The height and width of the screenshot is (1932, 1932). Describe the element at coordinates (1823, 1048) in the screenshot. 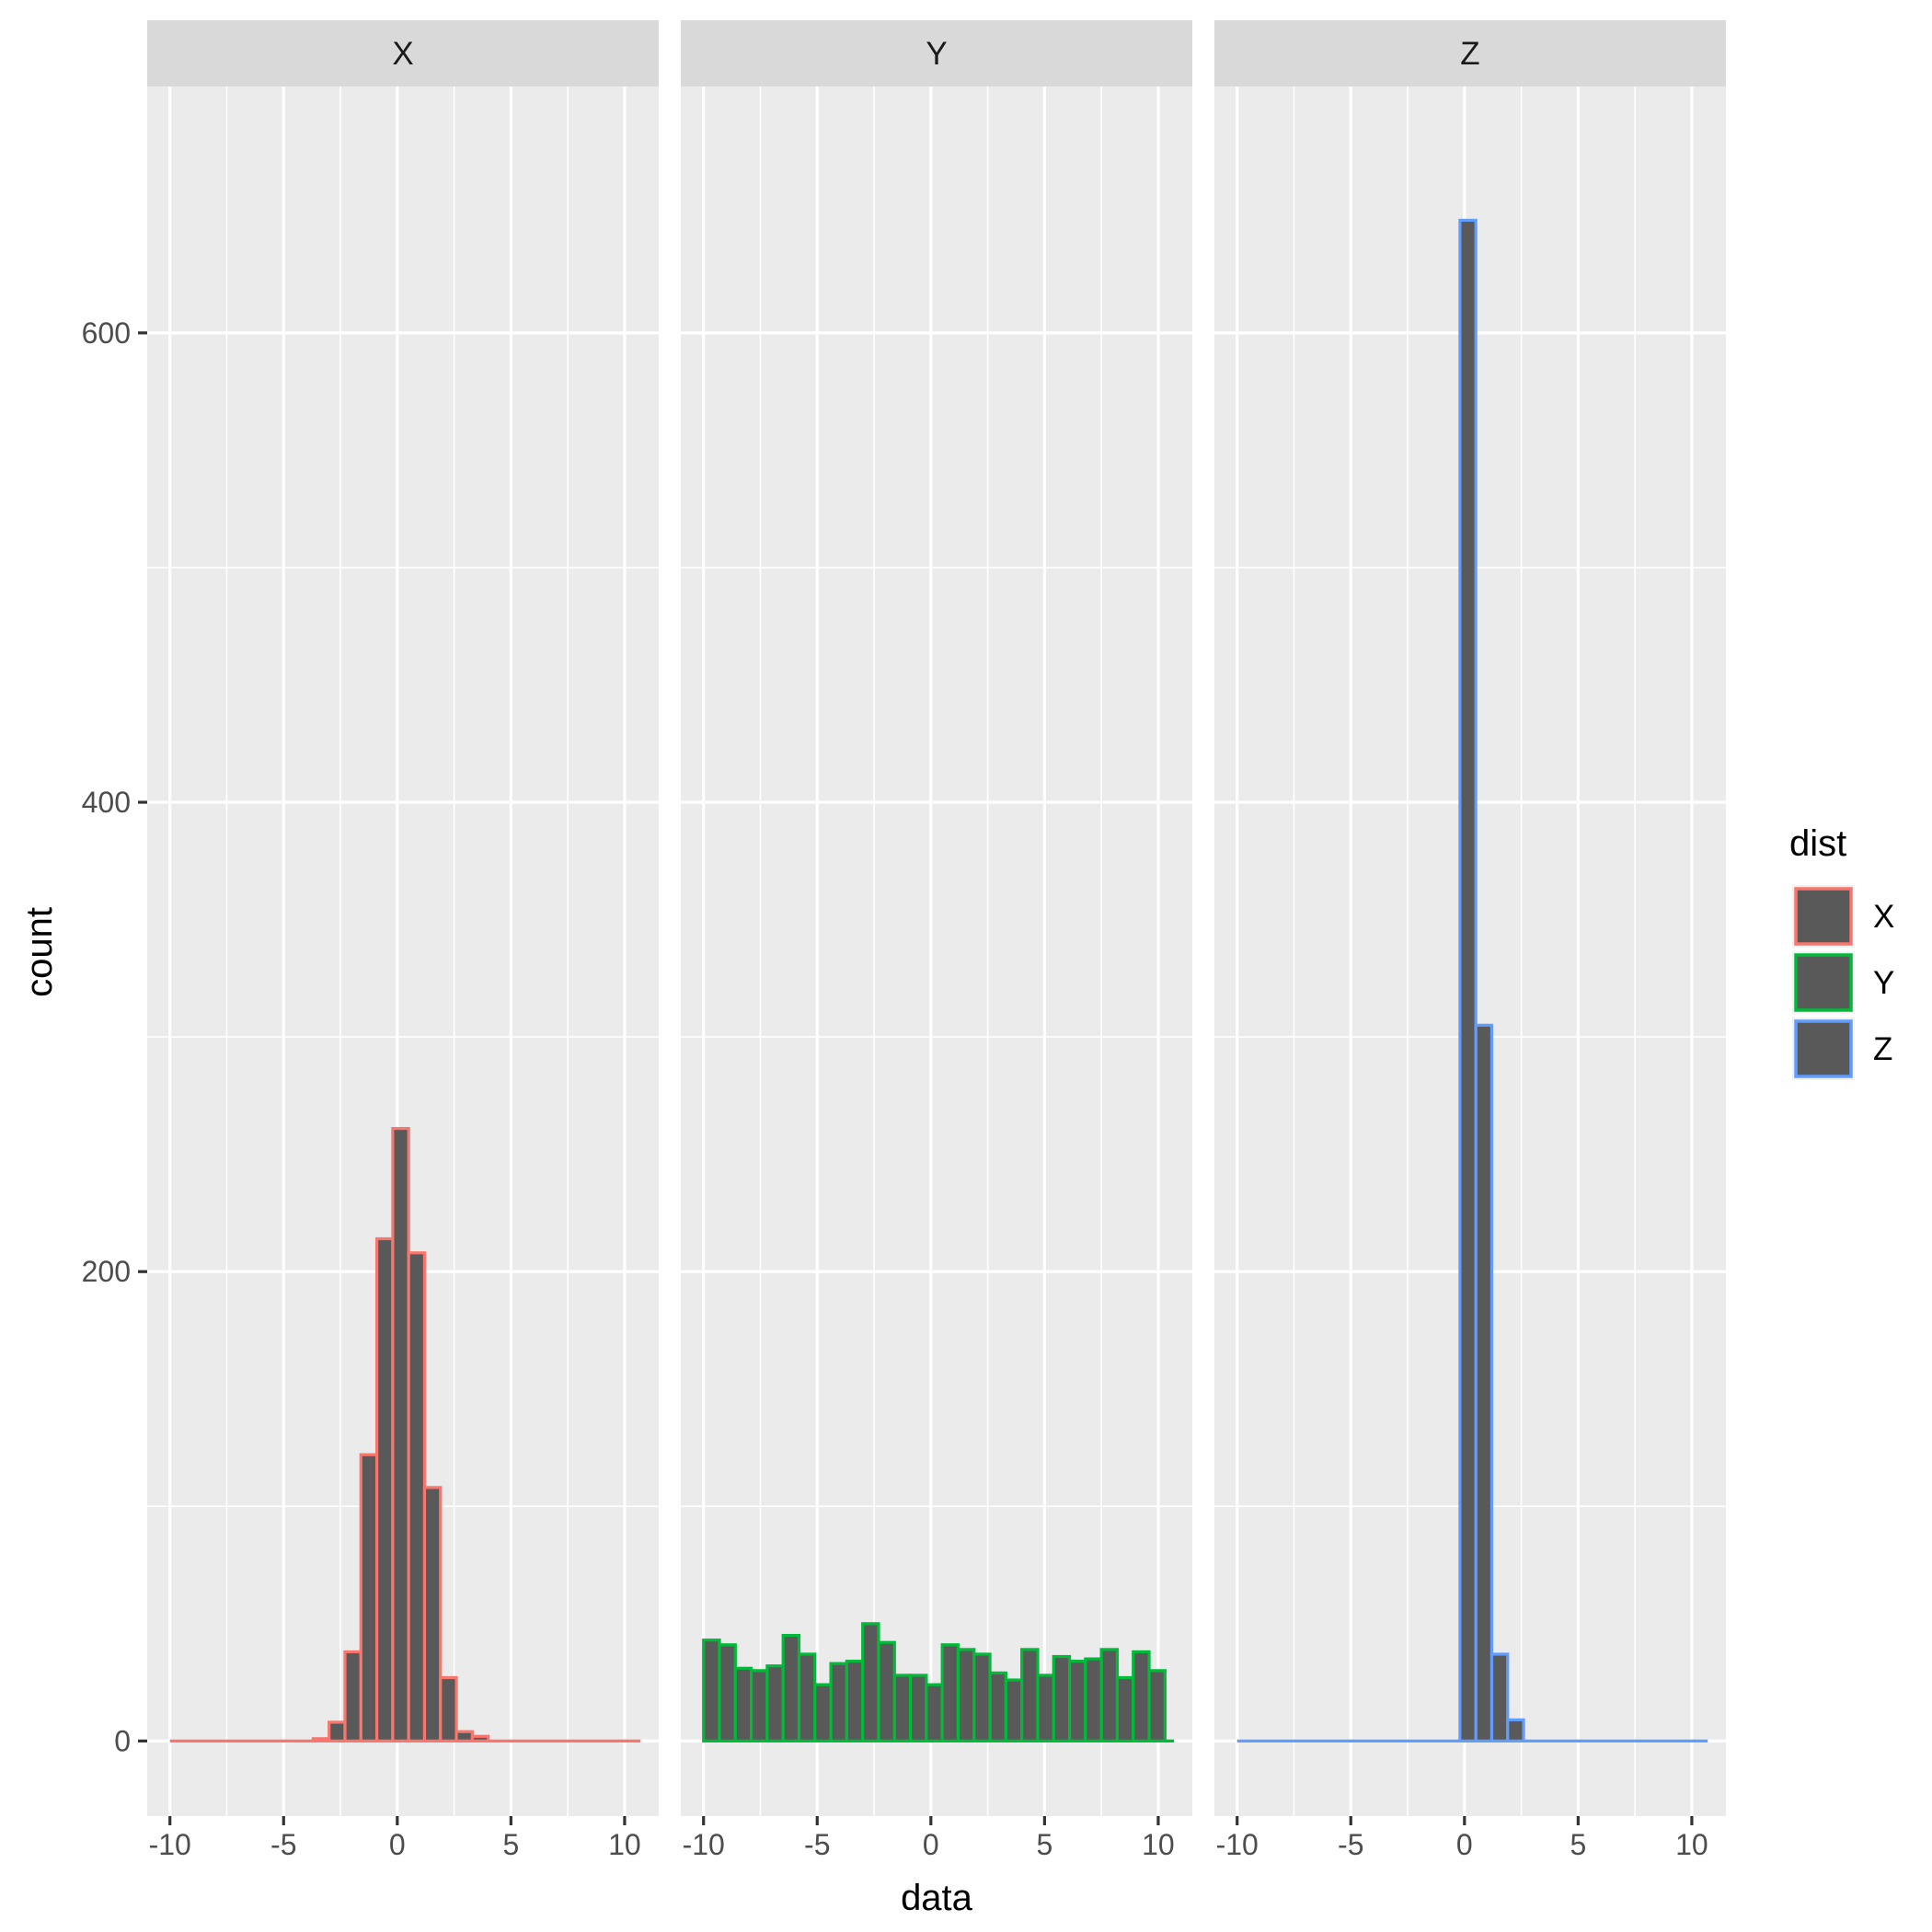

I see `legend-key-z` at that location.